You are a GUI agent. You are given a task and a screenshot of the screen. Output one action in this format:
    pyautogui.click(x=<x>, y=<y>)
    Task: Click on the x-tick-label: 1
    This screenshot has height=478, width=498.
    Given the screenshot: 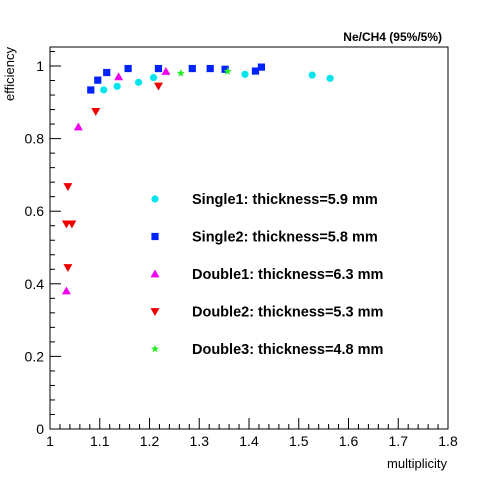 What is the action you would take?
    pyautogui.click(x=50, y=441)
    